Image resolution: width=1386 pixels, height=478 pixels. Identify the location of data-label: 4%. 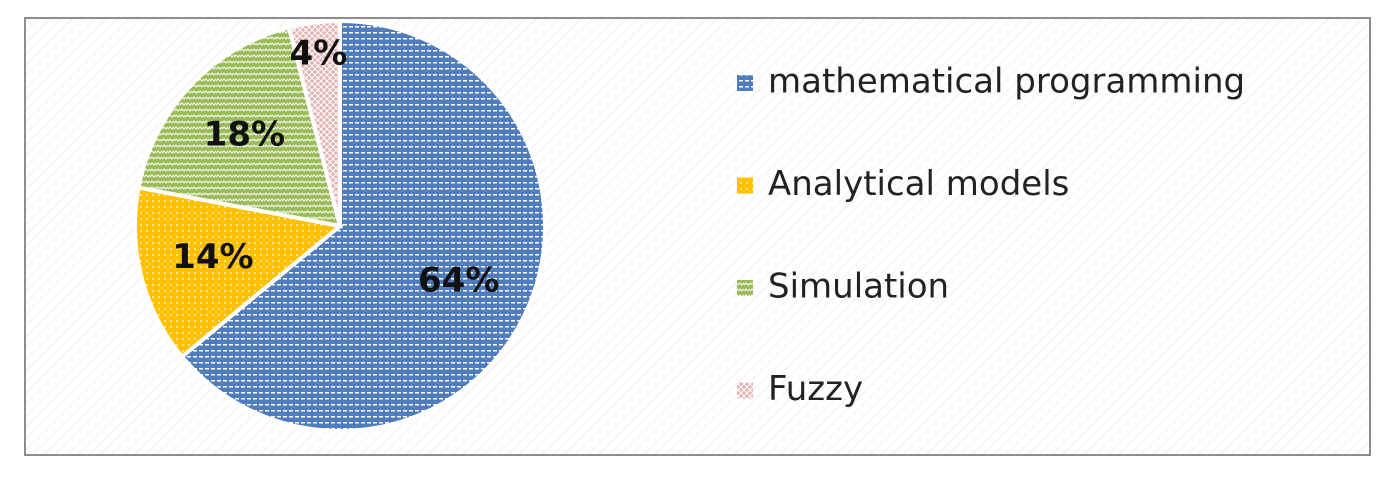
(319, 54).